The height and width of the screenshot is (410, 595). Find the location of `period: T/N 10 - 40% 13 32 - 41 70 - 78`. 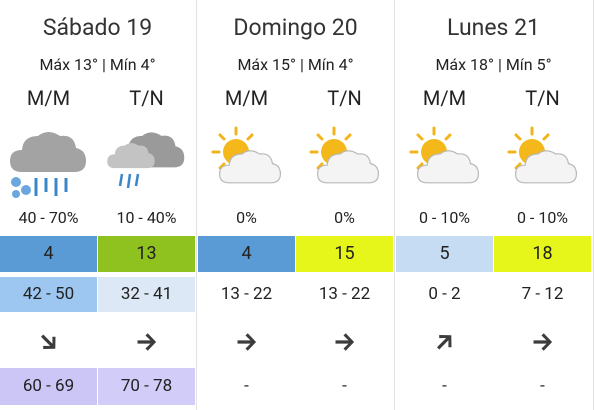

period: T/N 10 - 40% 13 32 - 41 70 - 78 is located at coordinates (146, 248).